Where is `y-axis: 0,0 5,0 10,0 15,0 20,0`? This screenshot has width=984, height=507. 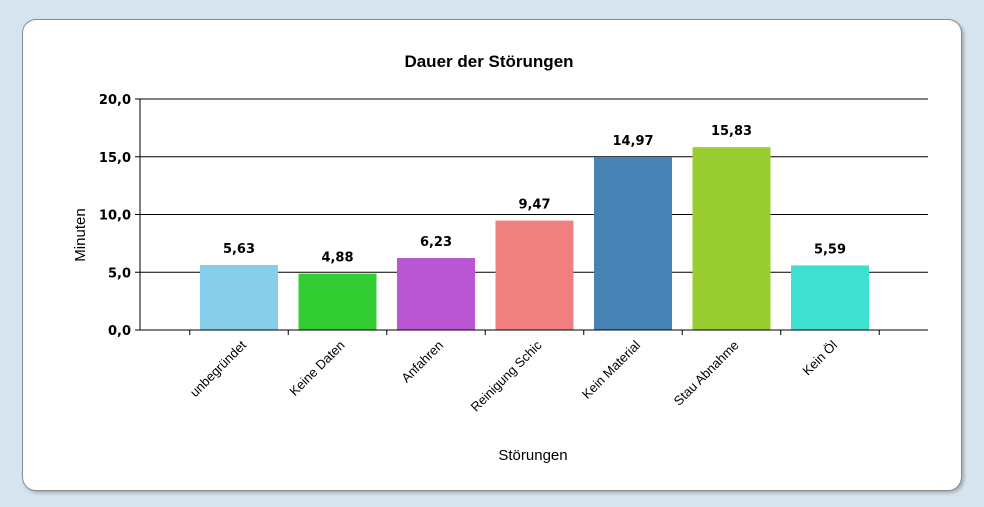 y-axis: 0,0 5,0 10,0 15,0 20,0 is located at coordinates (120, 216).